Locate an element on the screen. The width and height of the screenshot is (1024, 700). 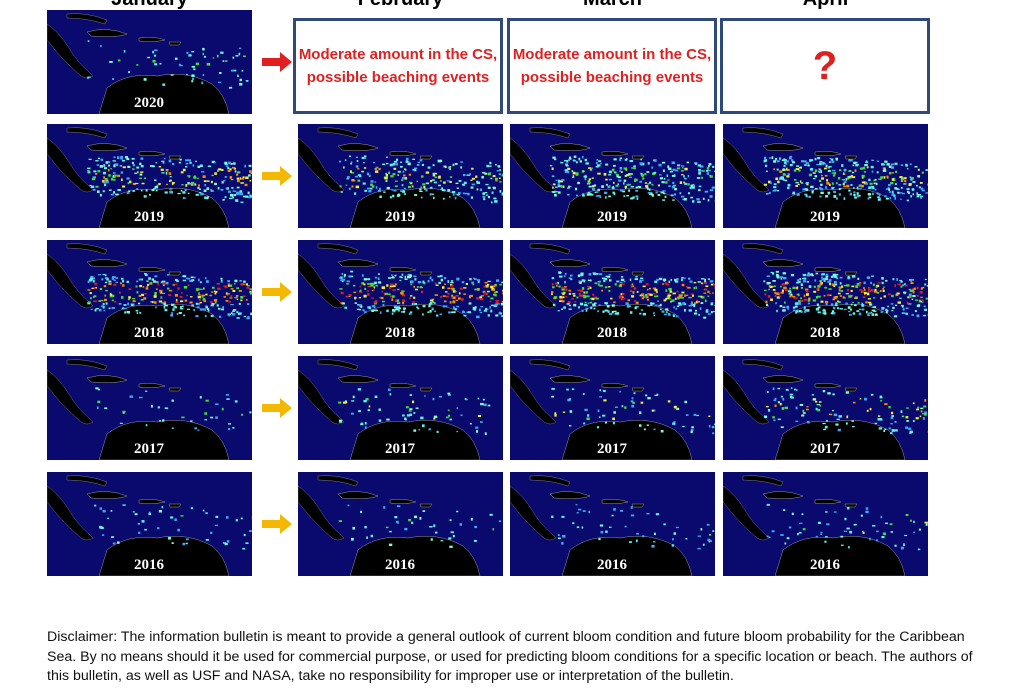
column-header: March is located at coordinates (612, 5).